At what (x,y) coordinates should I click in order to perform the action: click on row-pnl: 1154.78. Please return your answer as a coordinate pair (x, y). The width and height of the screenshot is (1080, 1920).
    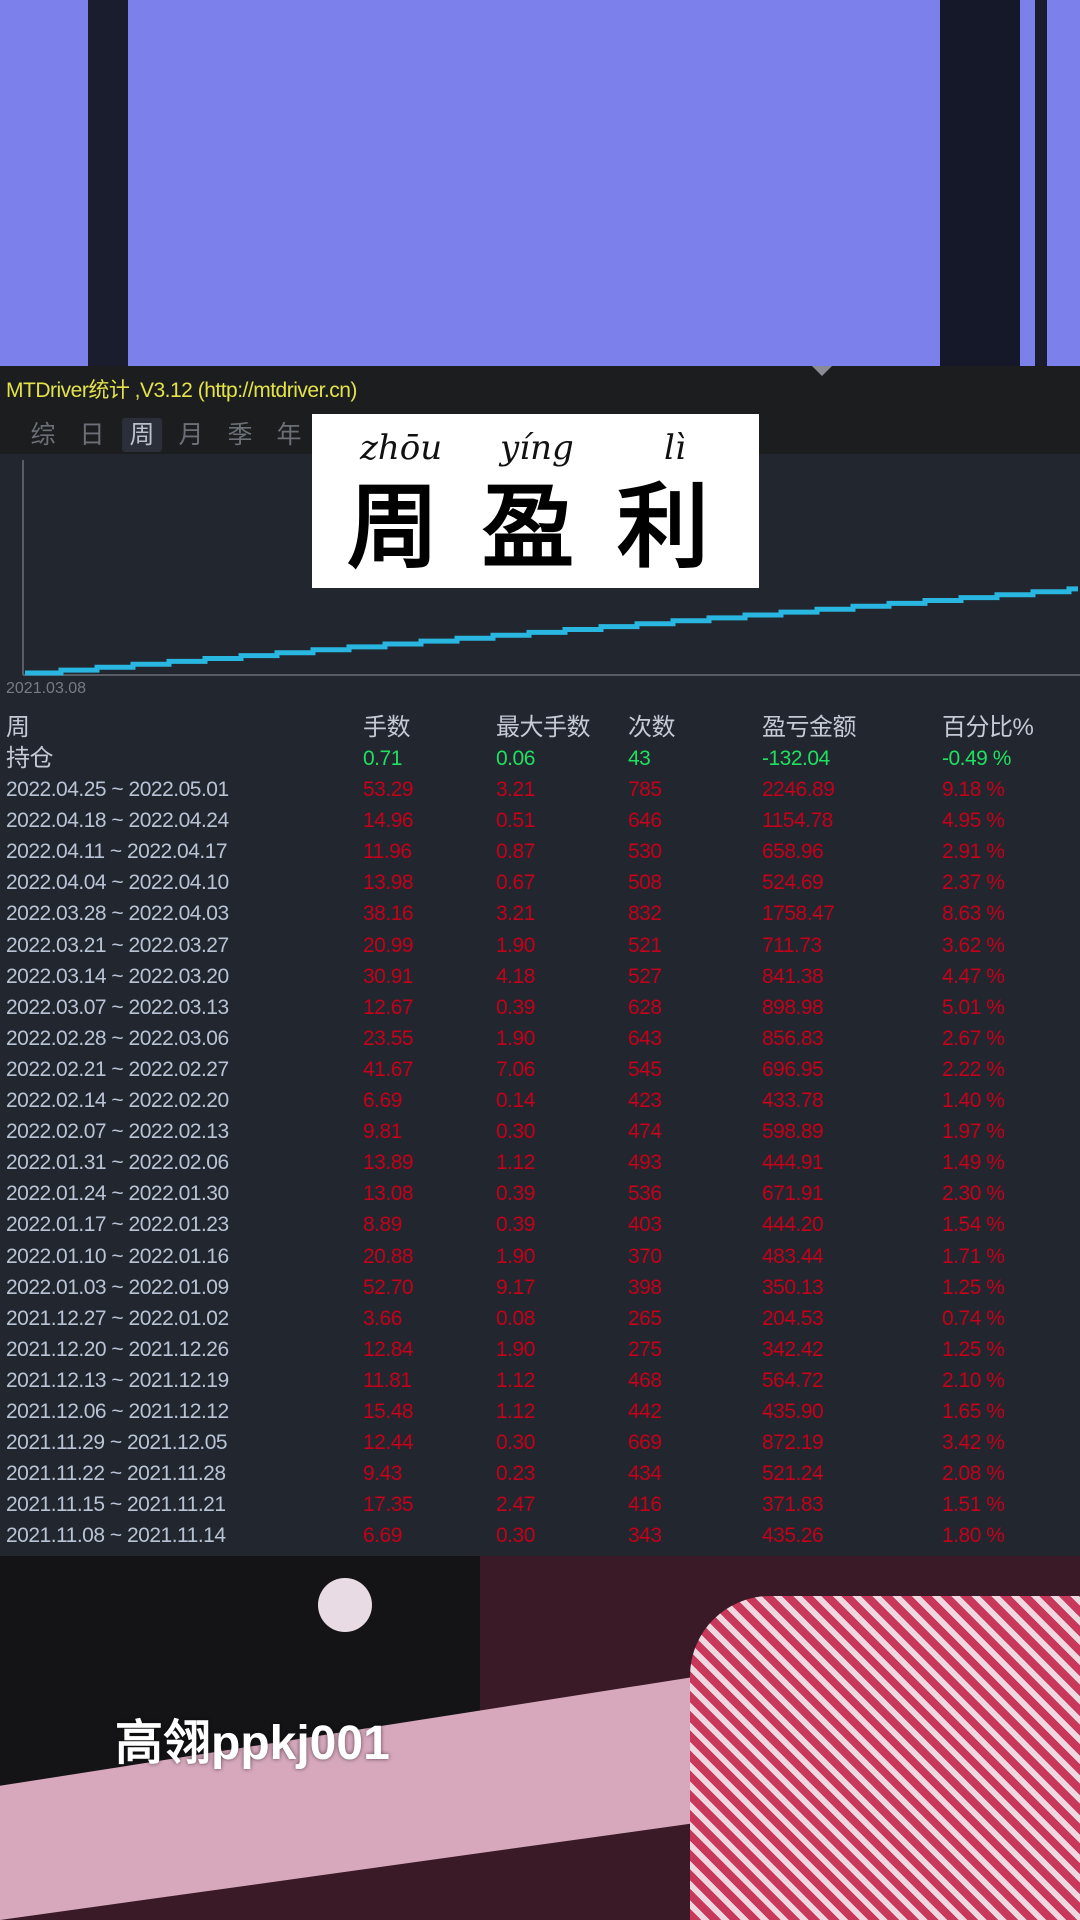
    Looking at the image, I should click on (797, 821).